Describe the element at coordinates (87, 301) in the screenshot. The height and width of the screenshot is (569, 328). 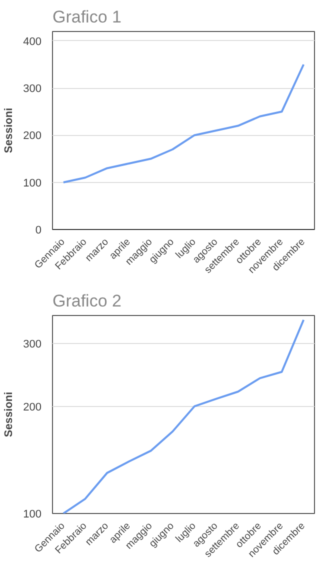
I see `chart-title: Grafico 2` at that location.